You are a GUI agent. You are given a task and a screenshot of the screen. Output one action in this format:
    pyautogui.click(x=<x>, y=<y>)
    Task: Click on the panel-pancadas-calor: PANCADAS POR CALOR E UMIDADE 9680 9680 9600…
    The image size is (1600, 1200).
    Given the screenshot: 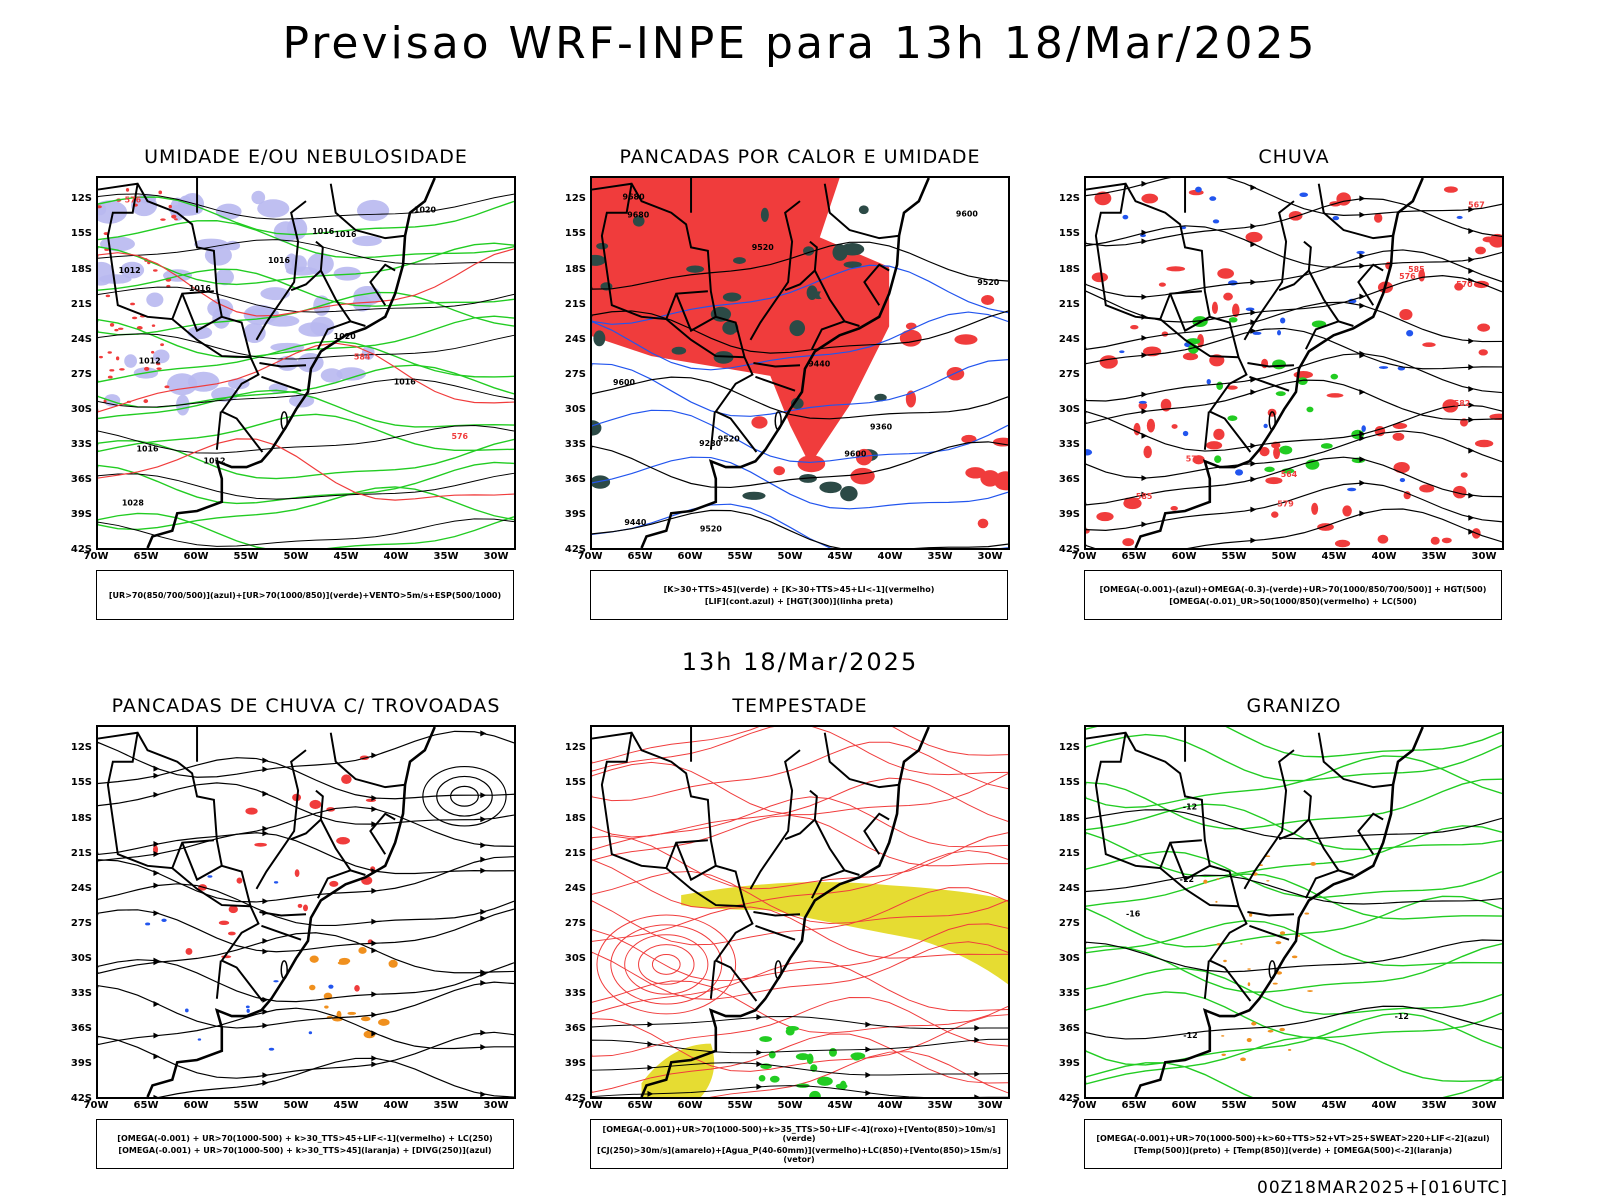 What is the action you would take?
    pyautogui.click(x=787, y=386)
    